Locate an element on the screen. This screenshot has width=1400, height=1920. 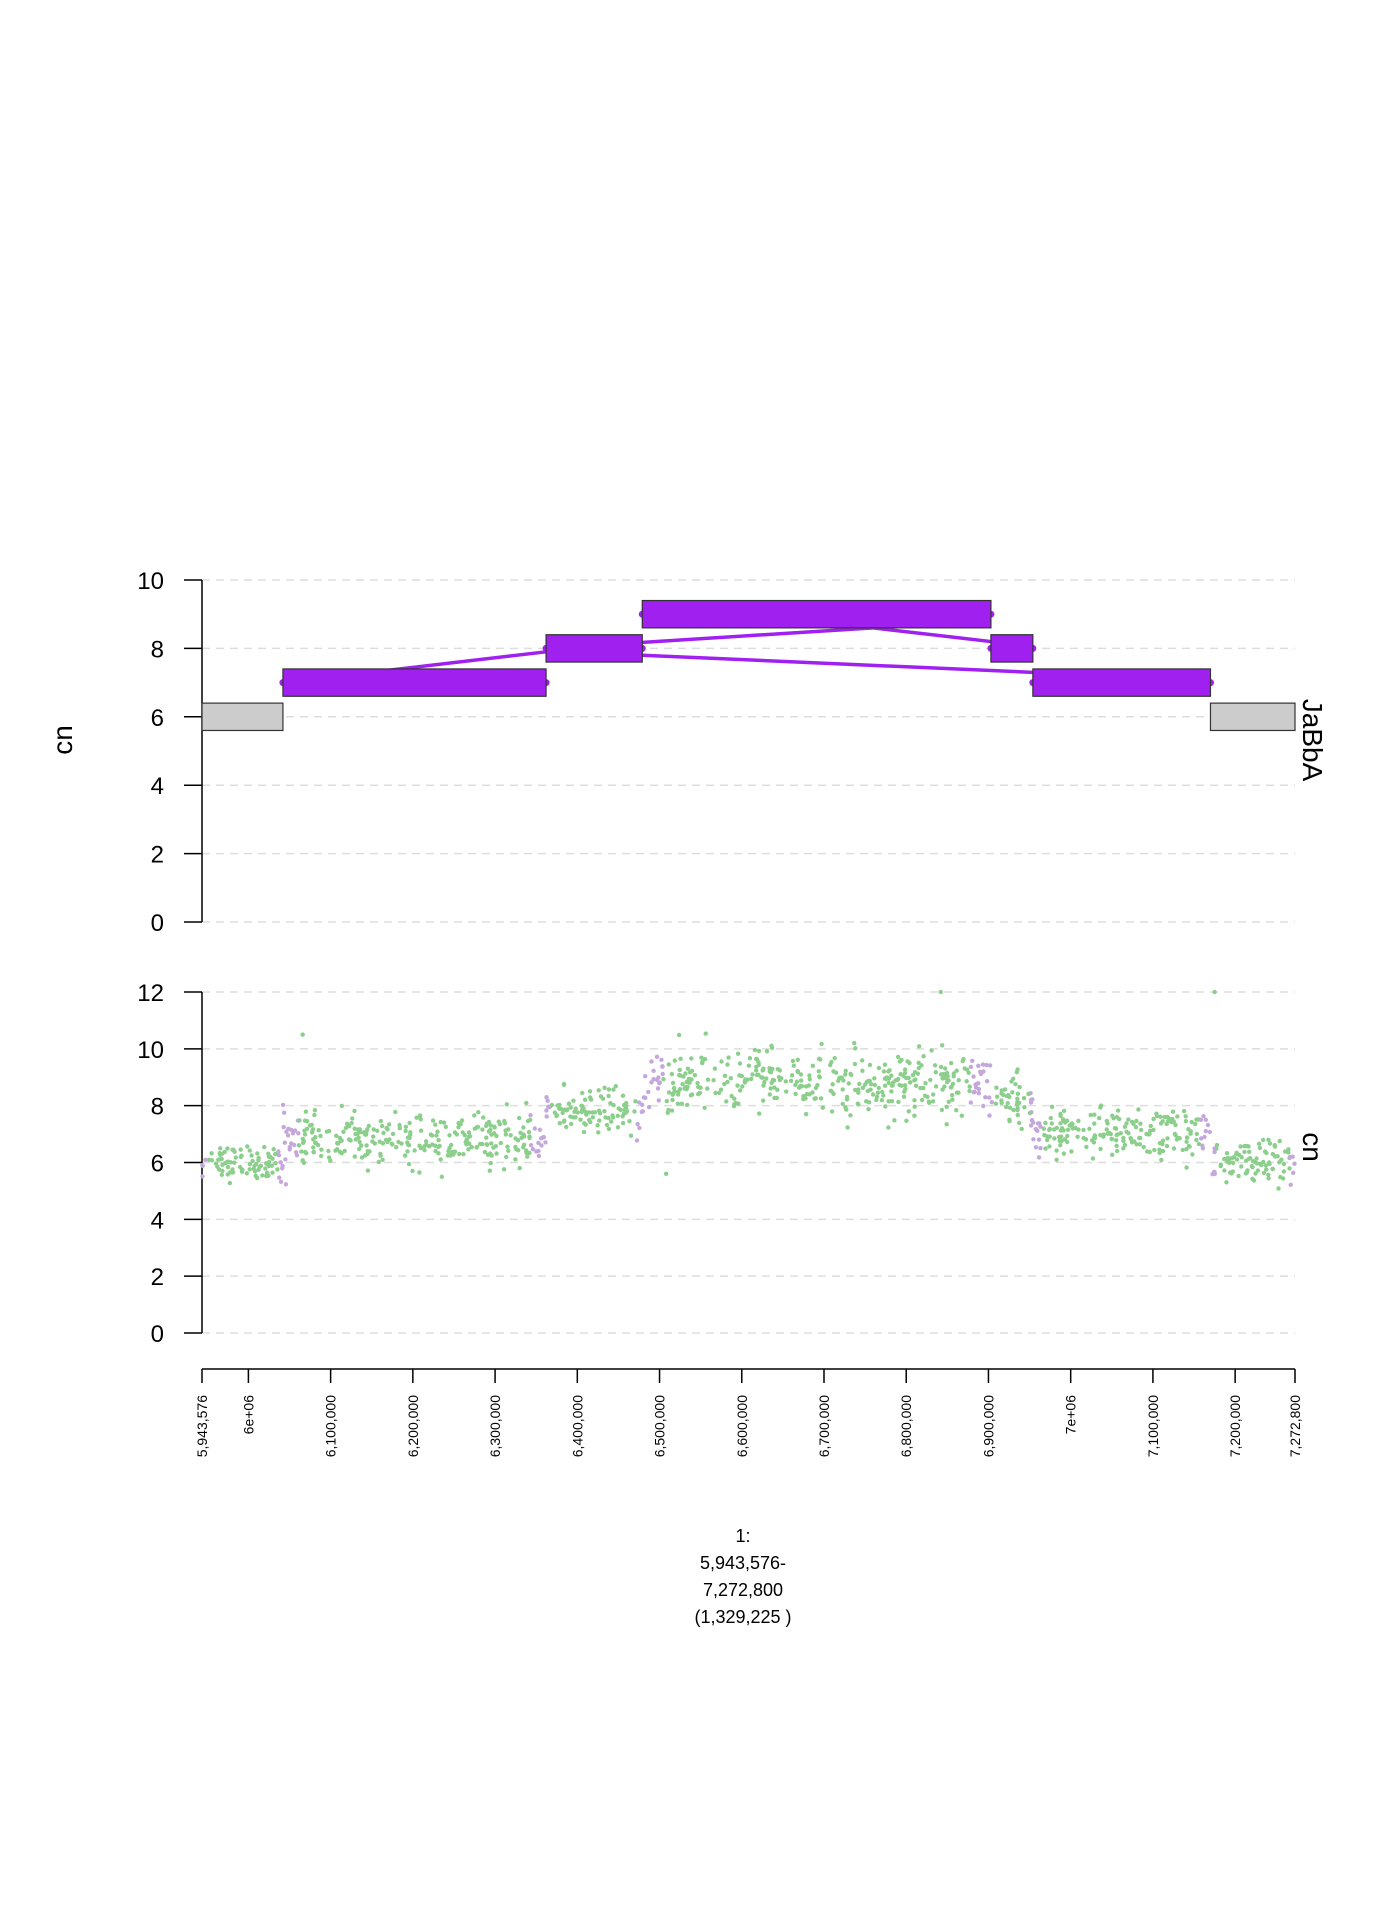
jabba-track-label: JaBbA is located at coordinates (1312, 740).